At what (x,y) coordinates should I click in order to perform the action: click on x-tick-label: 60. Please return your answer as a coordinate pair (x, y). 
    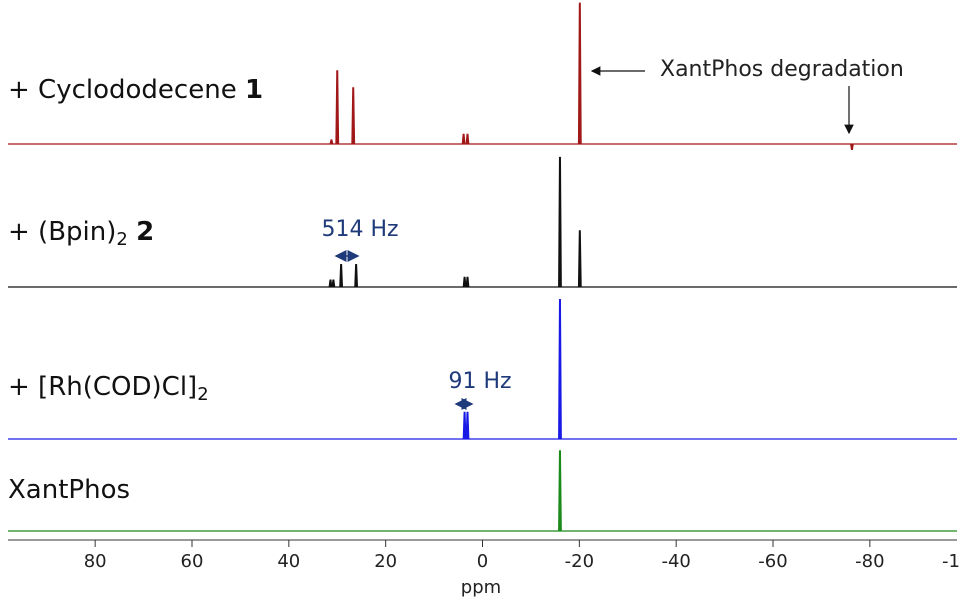
    Looking at the image, I should click on (192, 561).